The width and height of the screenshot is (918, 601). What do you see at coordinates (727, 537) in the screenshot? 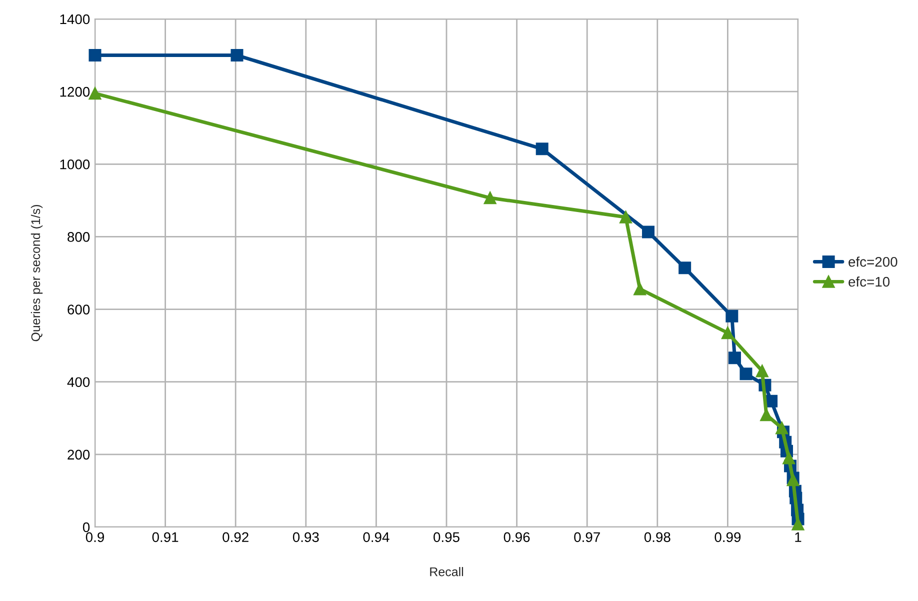
I see `x-tick-label: 0.99` at bounding box center [727, 537].